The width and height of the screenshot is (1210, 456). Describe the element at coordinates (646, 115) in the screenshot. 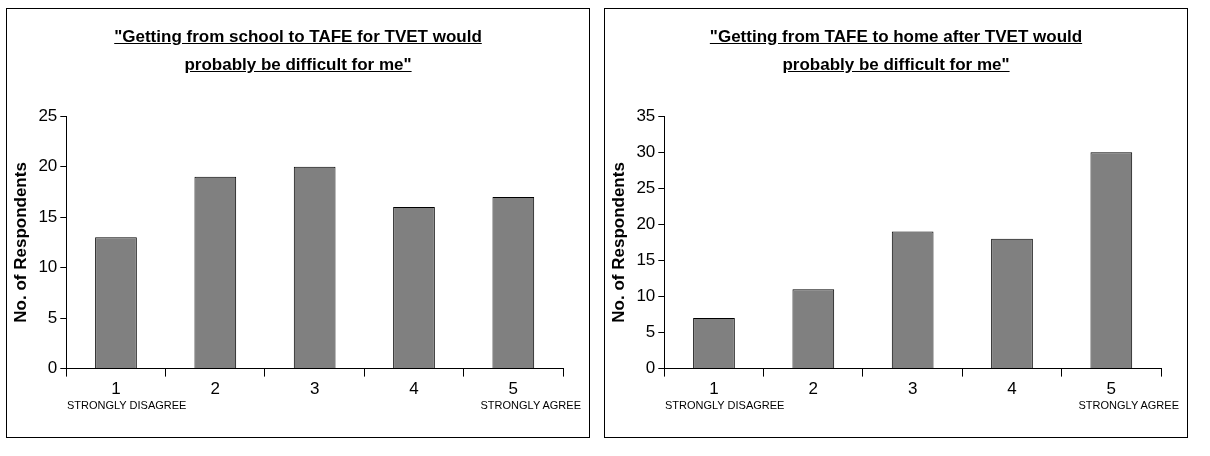

I see `y-tick-label: 35` at that location.